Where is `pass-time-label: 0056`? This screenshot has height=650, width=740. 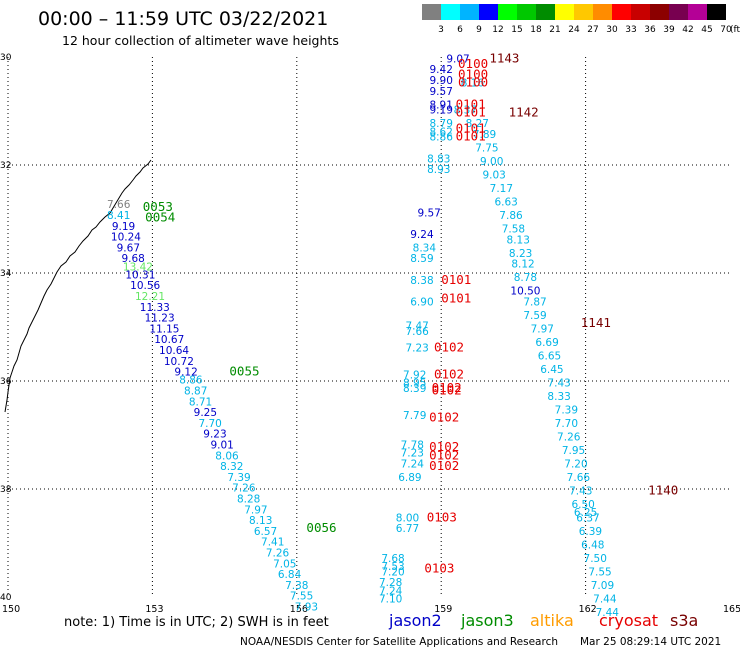
pass-time-label: 0056 is located at coordinates (321, 527).